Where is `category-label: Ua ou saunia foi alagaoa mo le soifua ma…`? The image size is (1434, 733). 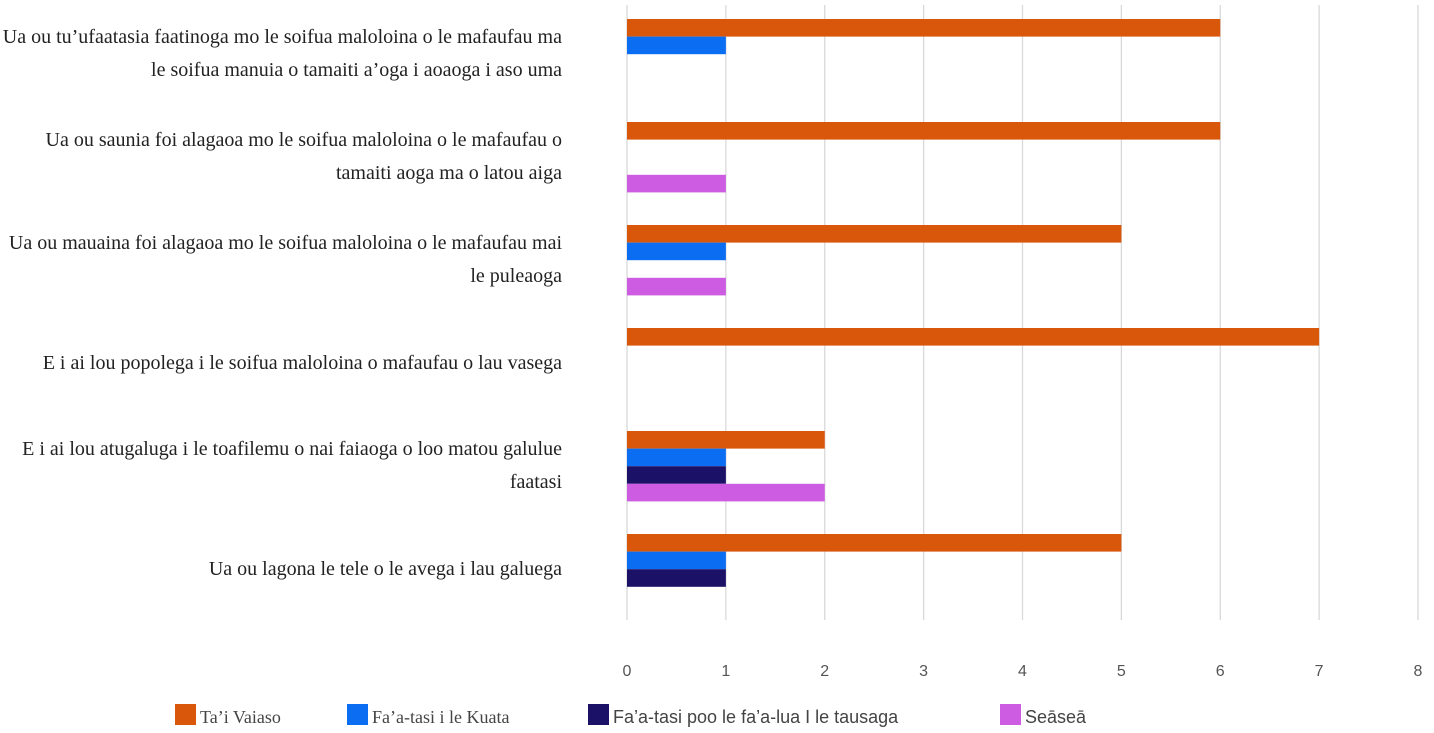
category-label: Ua ou saunia foi alagaoa mo le soifua ma… is located at coordinates (281, 157).